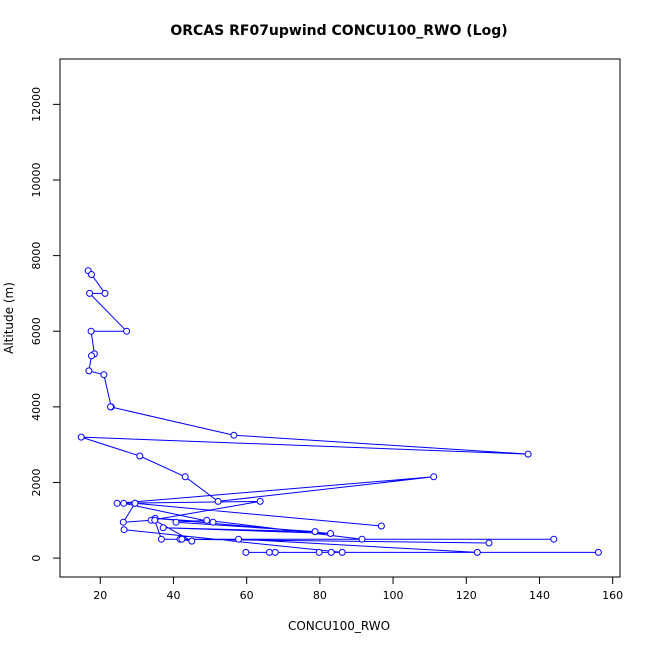  I want to click on x-tick-label: 60, so click(247, 595).